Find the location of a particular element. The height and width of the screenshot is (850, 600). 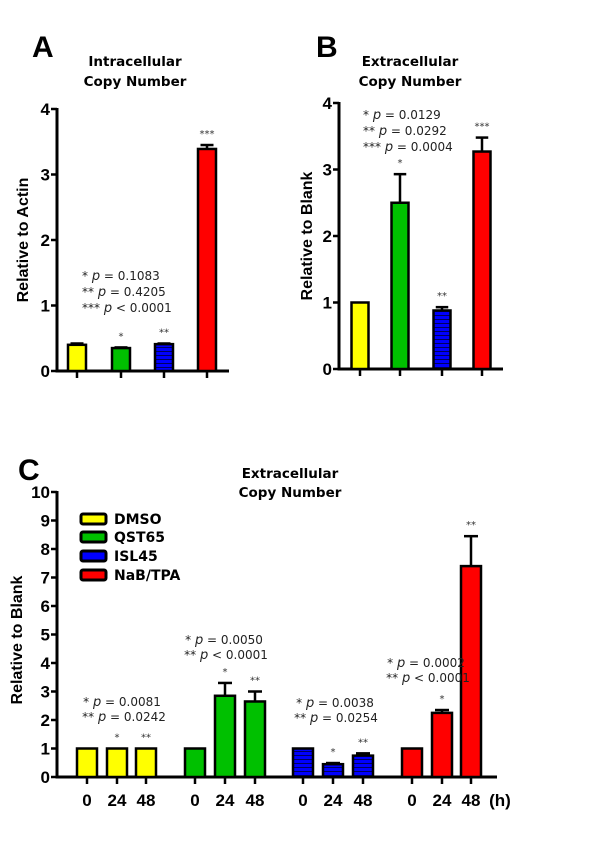

p-value-annotation: * p = 0.0129 is located at coordinates (402, 115).